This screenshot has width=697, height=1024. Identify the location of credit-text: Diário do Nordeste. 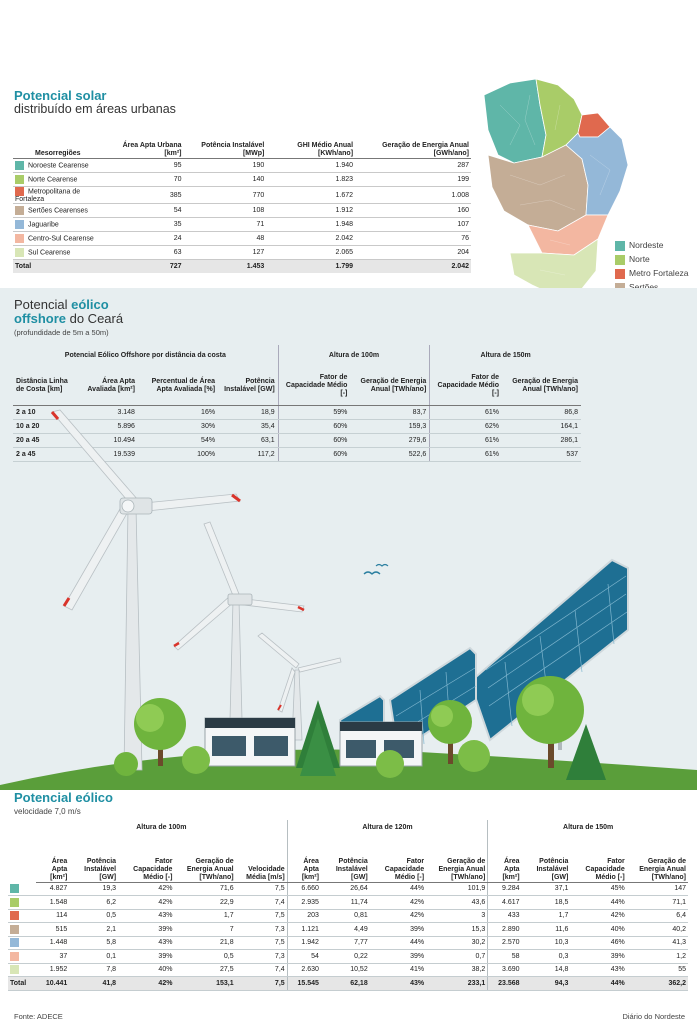
(653, 1016).